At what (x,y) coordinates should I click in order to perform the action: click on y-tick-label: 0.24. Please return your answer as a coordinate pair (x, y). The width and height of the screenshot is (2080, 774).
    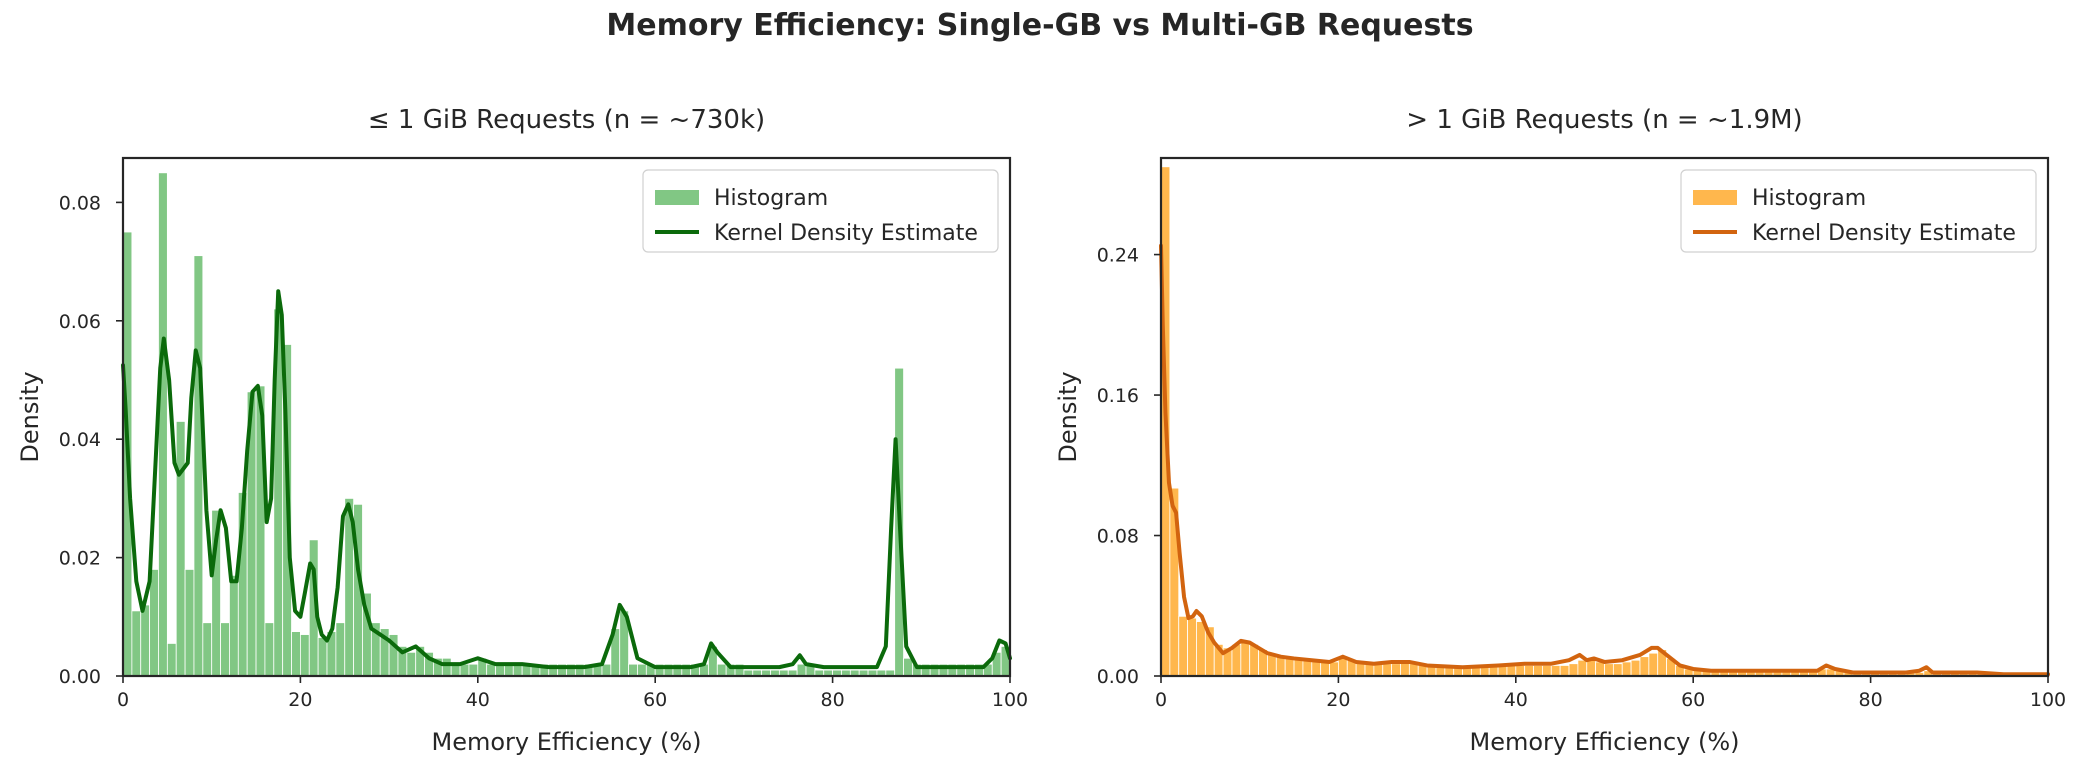
    Looking at the image, I should click on (1118, 256).